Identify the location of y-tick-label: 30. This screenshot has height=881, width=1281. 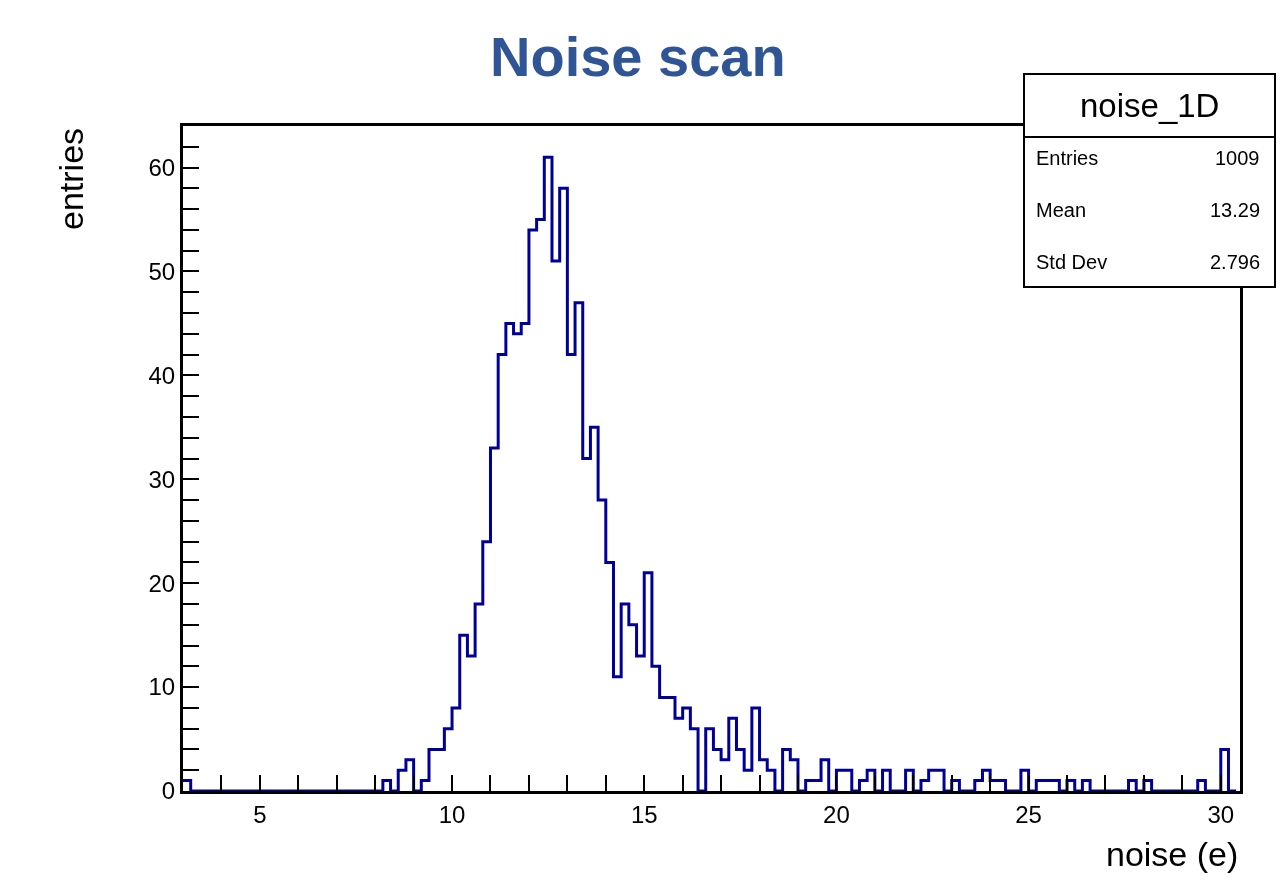
(162, 479).